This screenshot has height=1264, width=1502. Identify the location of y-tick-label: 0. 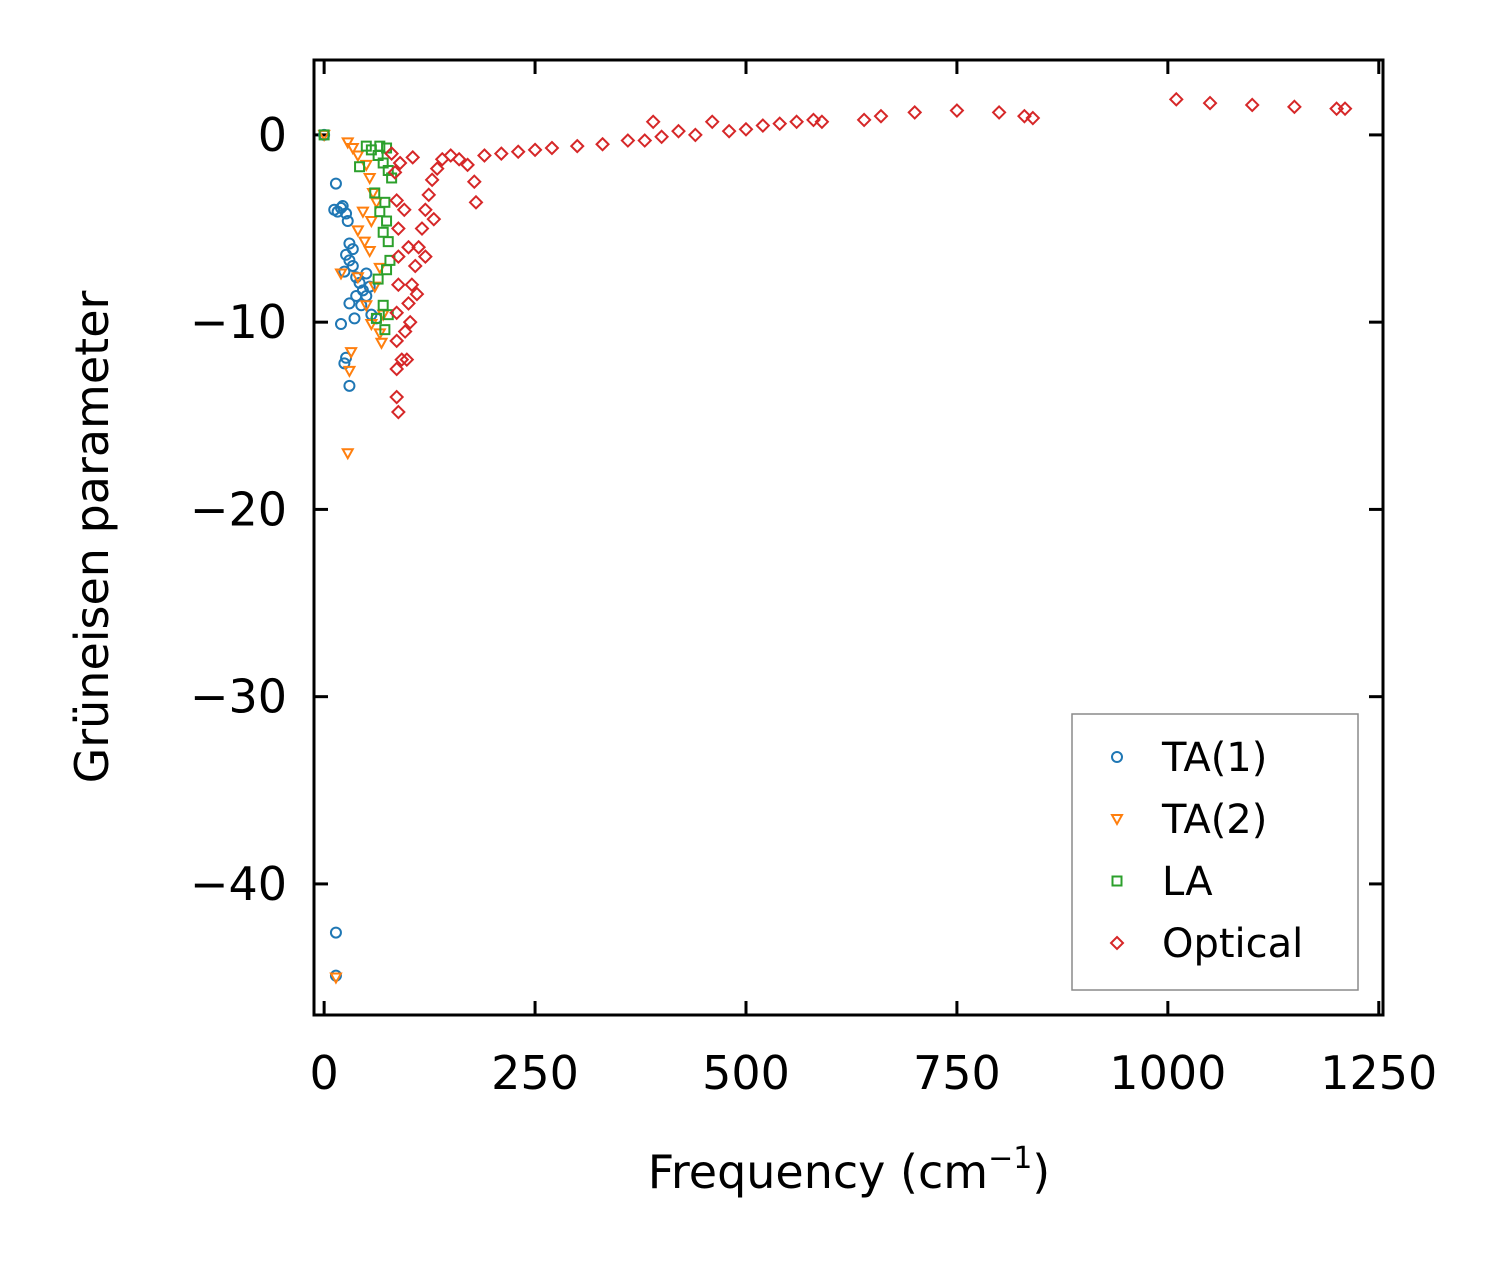
(272, 135).